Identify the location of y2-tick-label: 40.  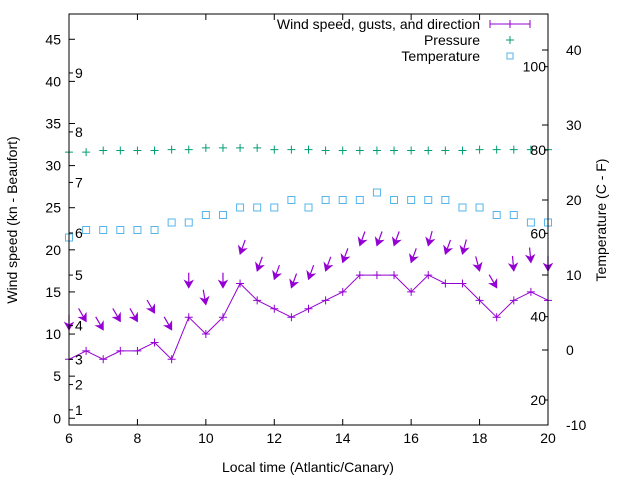
(574, 50).